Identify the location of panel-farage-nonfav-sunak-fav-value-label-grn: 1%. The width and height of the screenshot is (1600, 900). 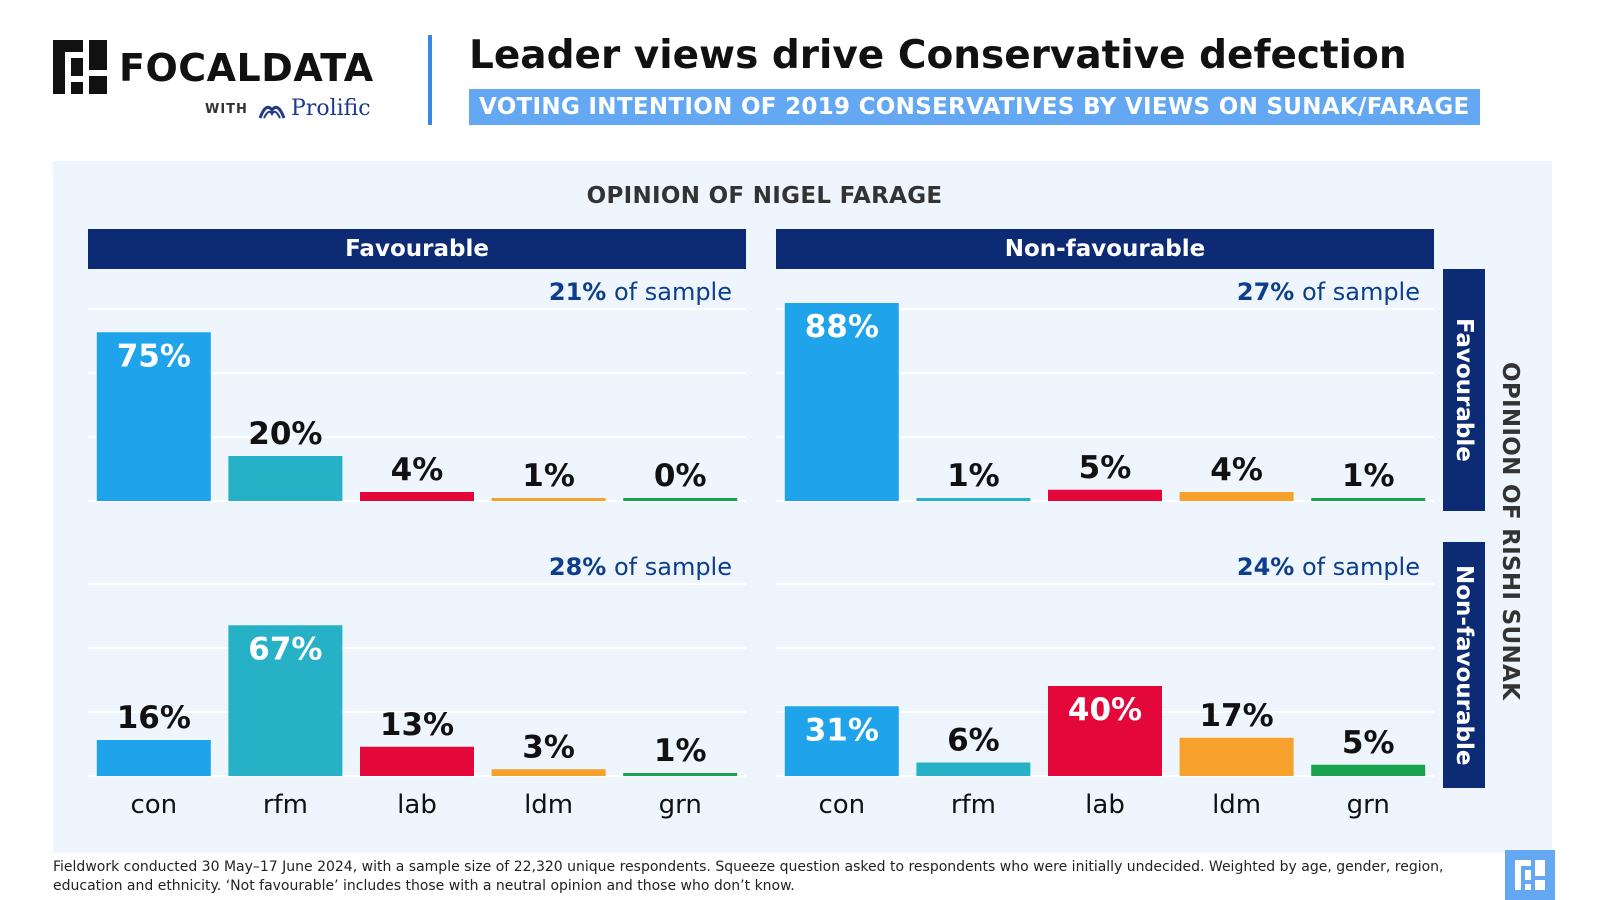
(1368, 476).